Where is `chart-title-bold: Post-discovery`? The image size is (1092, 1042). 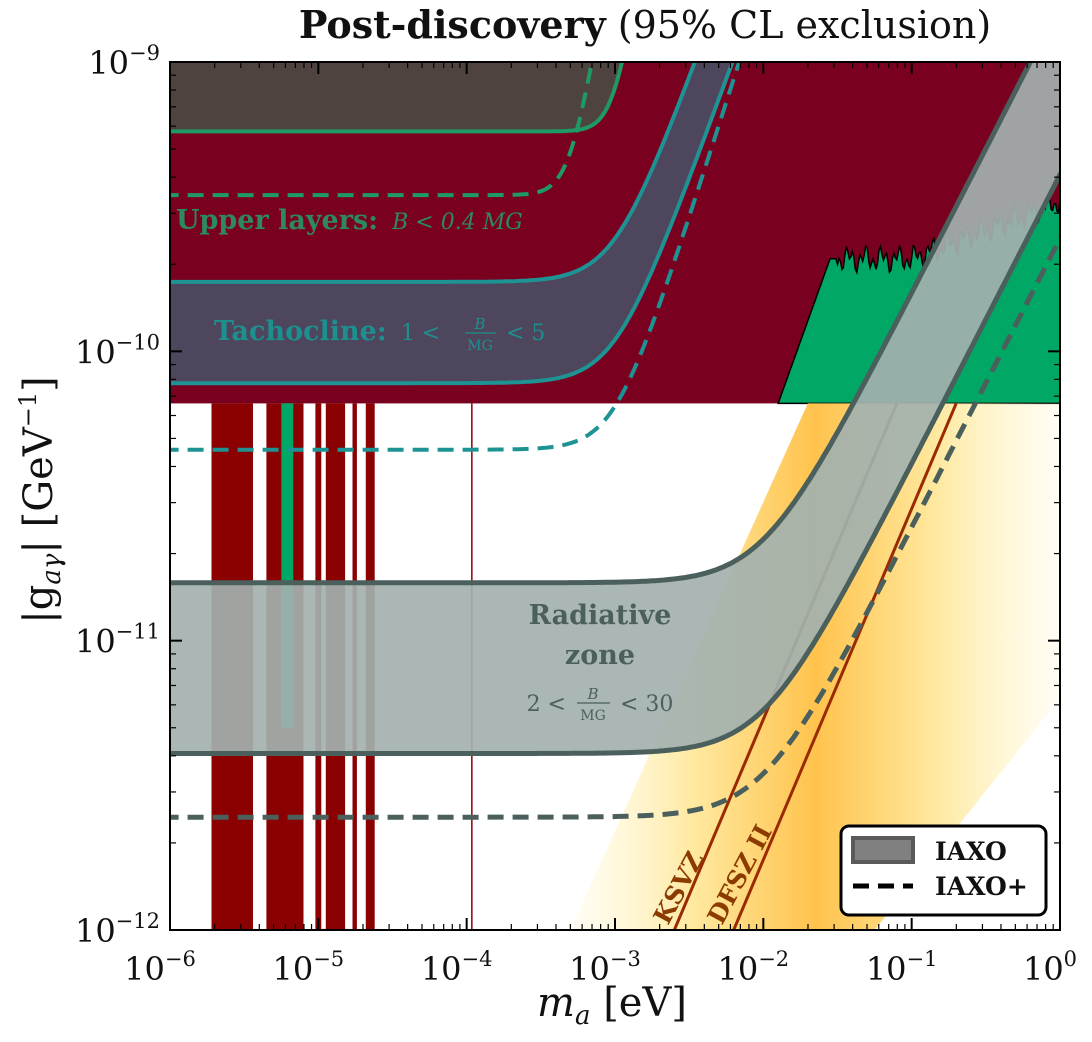
chart-title-bold: Post-discovery is located at coordinates (453, 24).